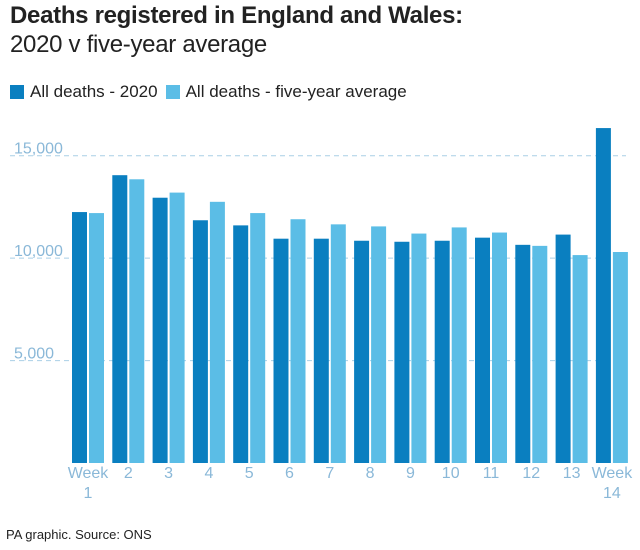 The height and width of the screenshot is (550, 640). Describe the element at coordinates (612, 493) in the screenshot. I see `x-tick-label: 14` at that location.